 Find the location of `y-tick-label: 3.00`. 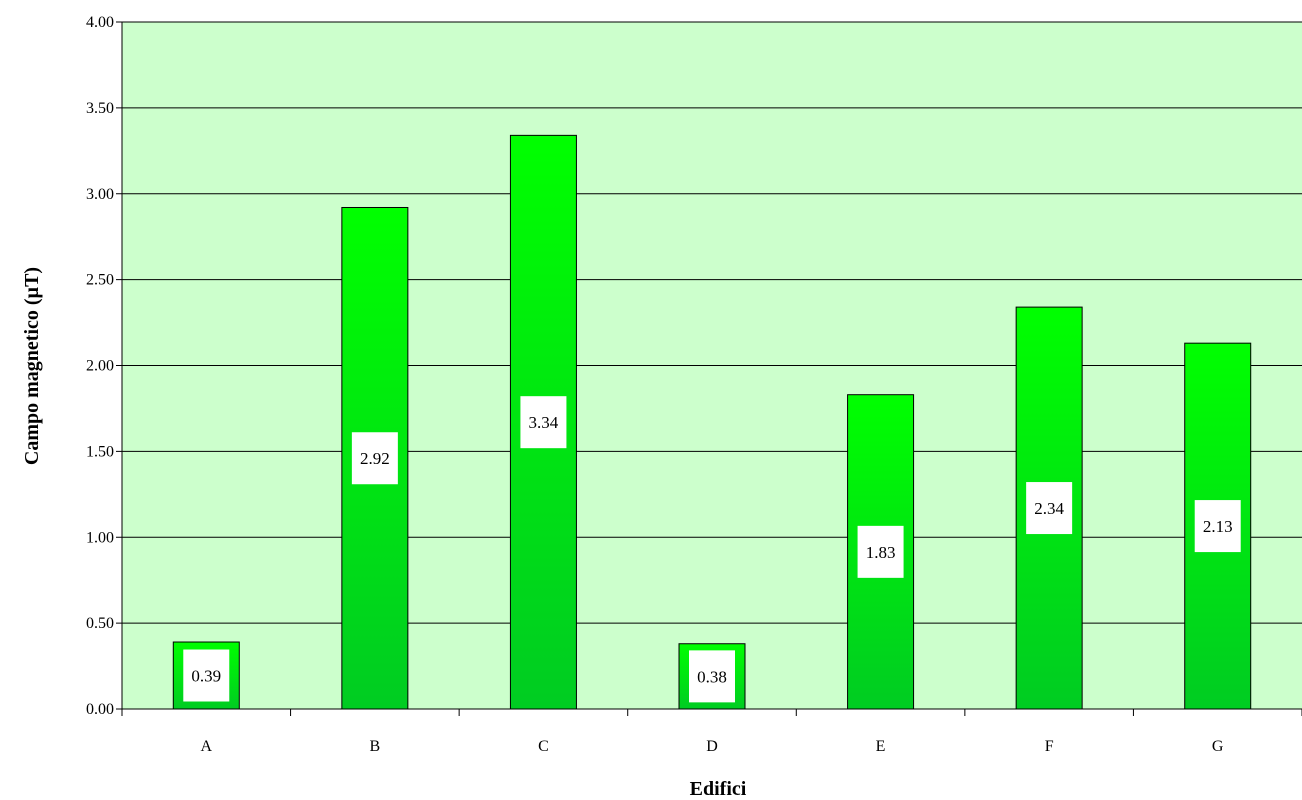

y-tick-label: 3.00 is located at coordinates (100, 194).